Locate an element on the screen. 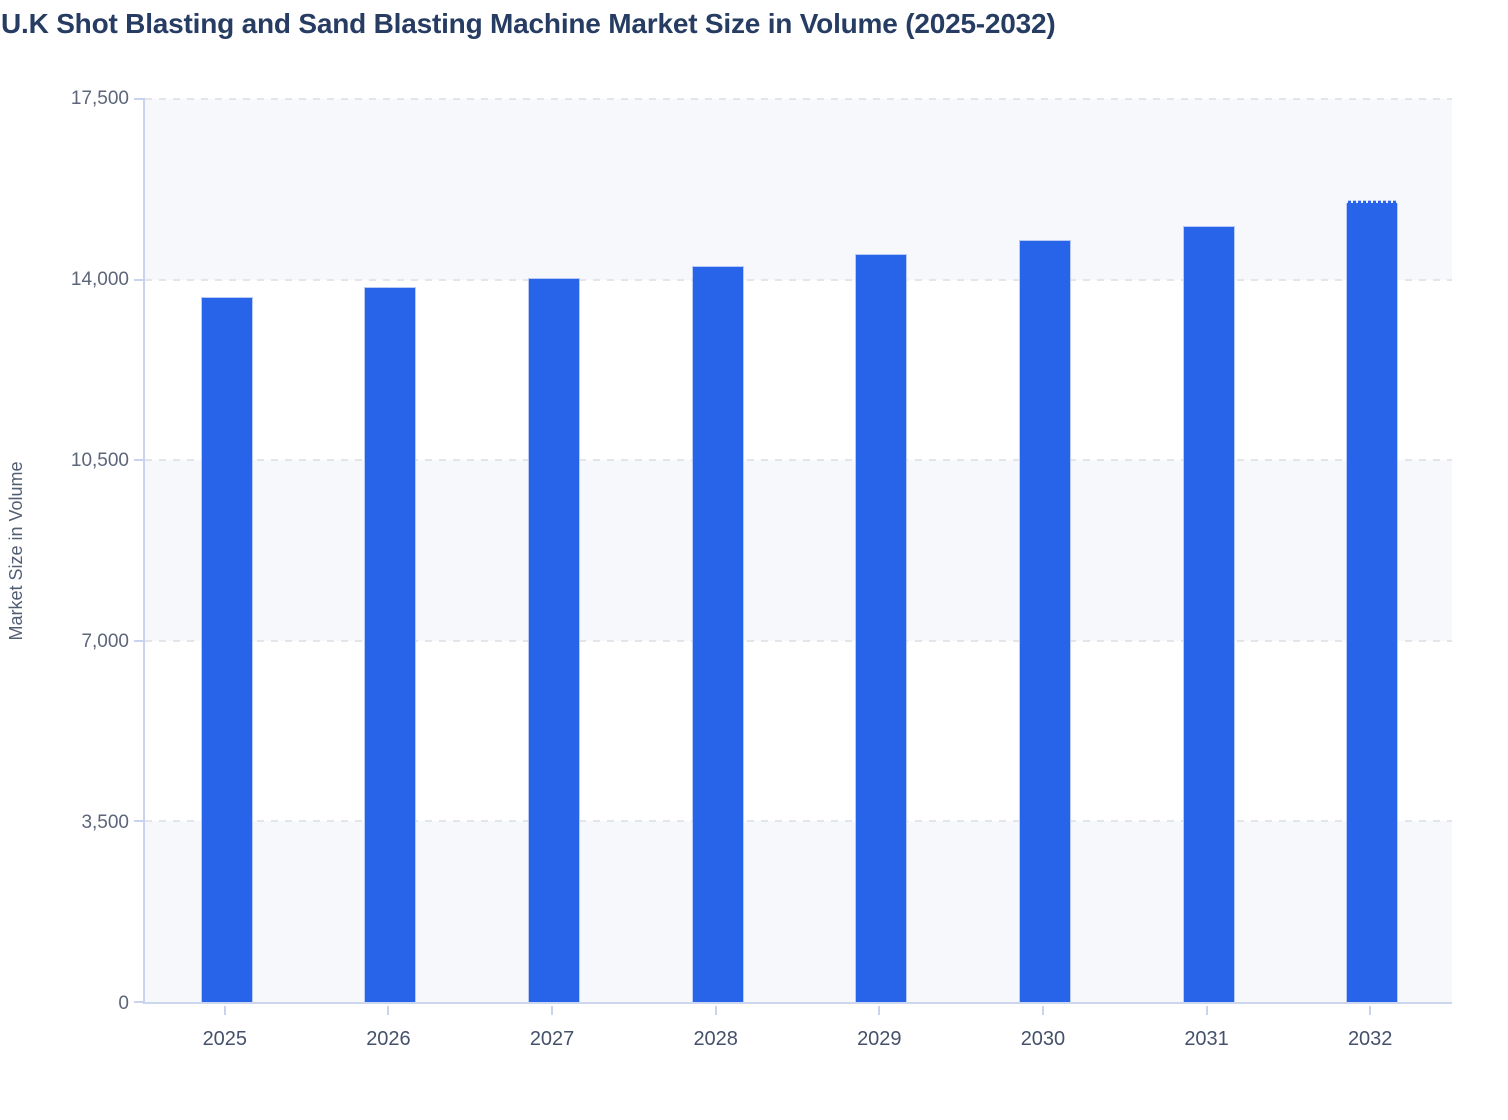 The width and height of the screenshot is (1508, 1120). bar-2025 is located at coordinates (226, 649).